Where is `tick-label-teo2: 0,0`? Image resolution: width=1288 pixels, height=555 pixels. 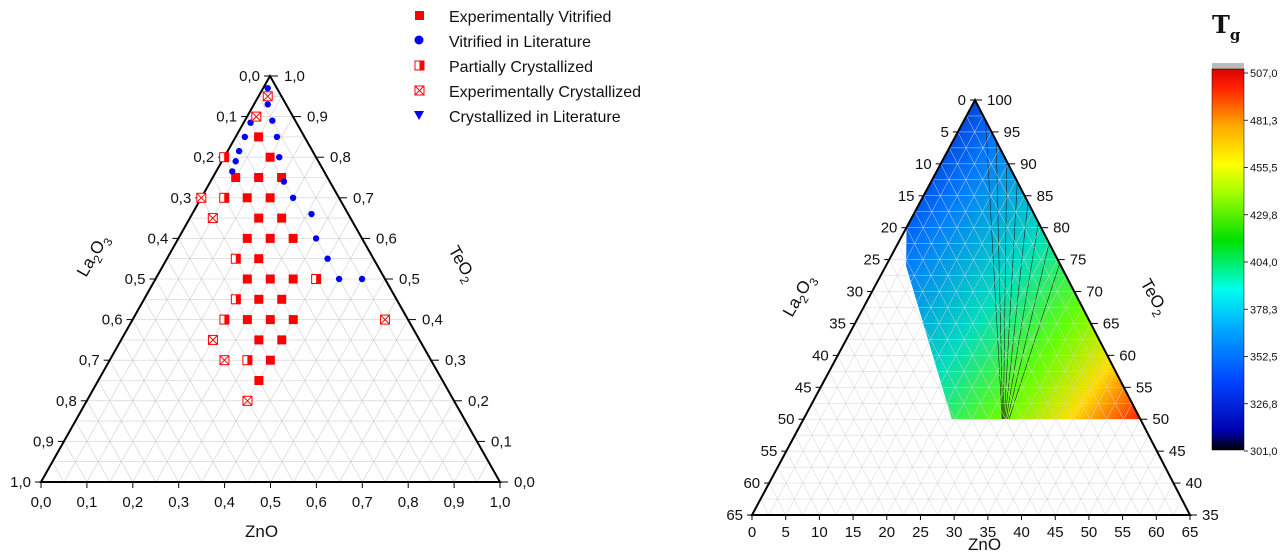 tick-label-teo2: 0,0 is located at coordinates (524, 482).